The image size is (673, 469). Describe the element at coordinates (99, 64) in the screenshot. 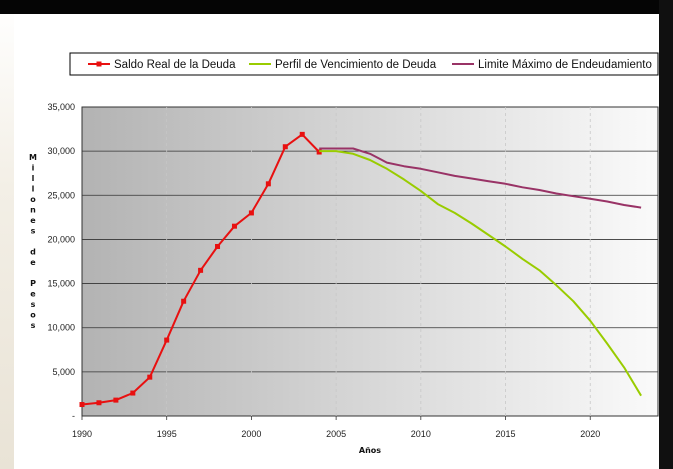

I see `legend-marker` at that location.